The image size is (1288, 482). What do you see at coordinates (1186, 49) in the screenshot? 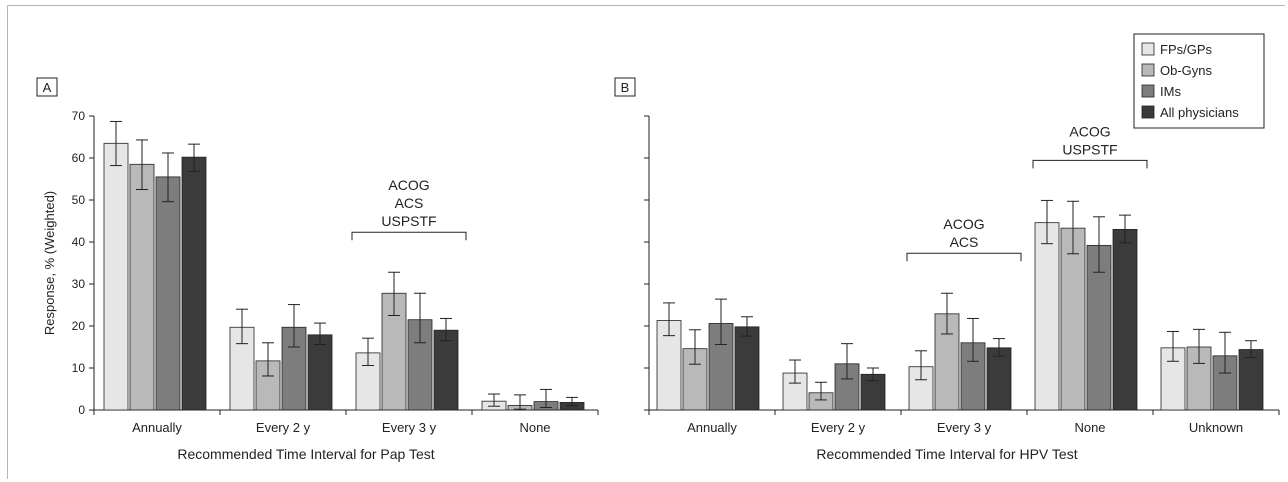
I see `legend-label: FPs/GPs` at bounding box center [1186, 49].